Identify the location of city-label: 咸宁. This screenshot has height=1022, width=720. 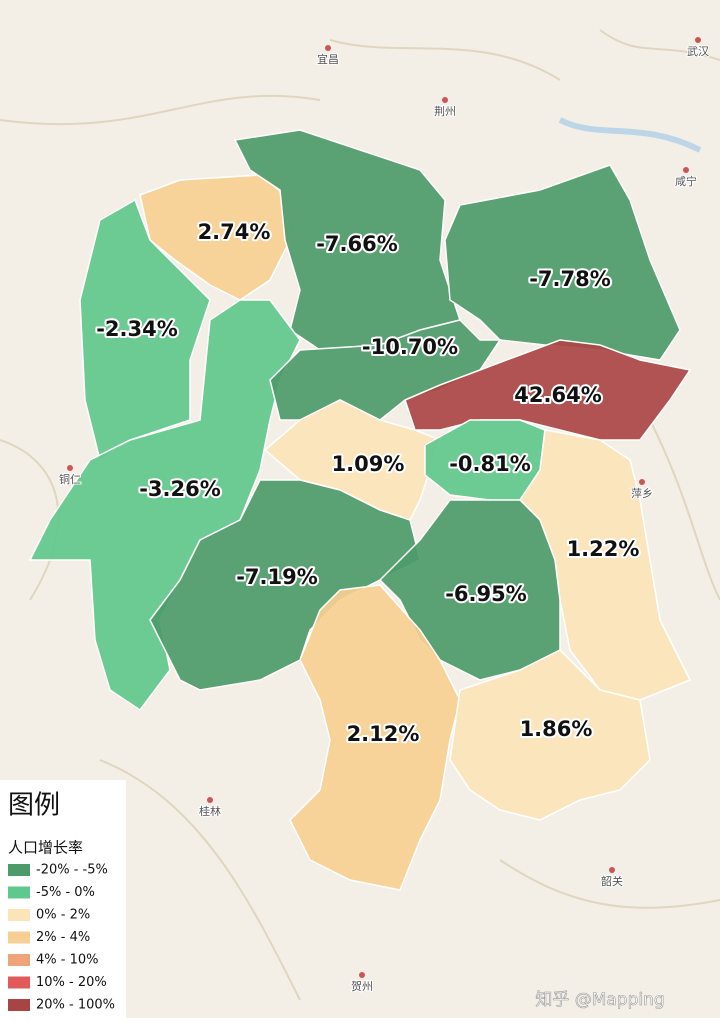
(686, 181).